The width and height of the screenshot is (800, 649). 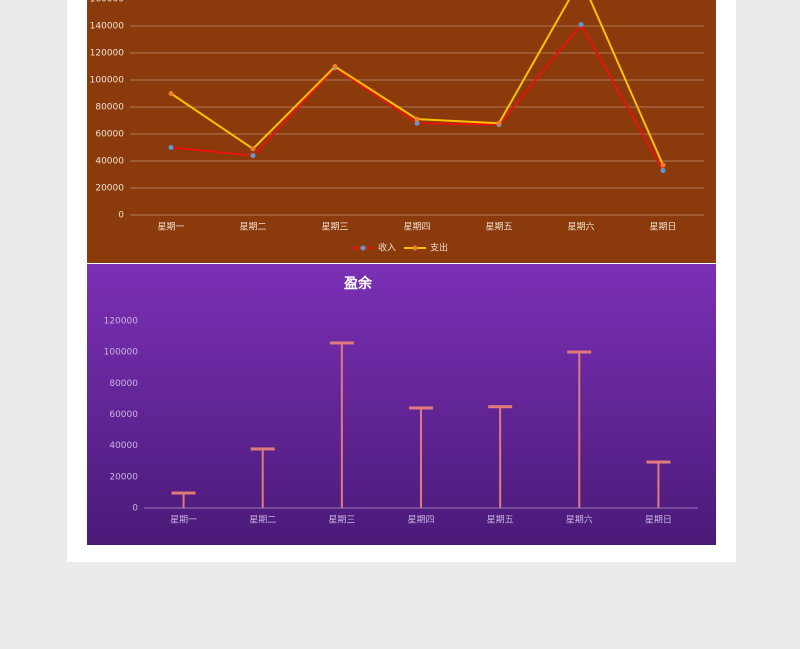 I want to click on y-tick-label: 140000, so click(x=107, y=27).